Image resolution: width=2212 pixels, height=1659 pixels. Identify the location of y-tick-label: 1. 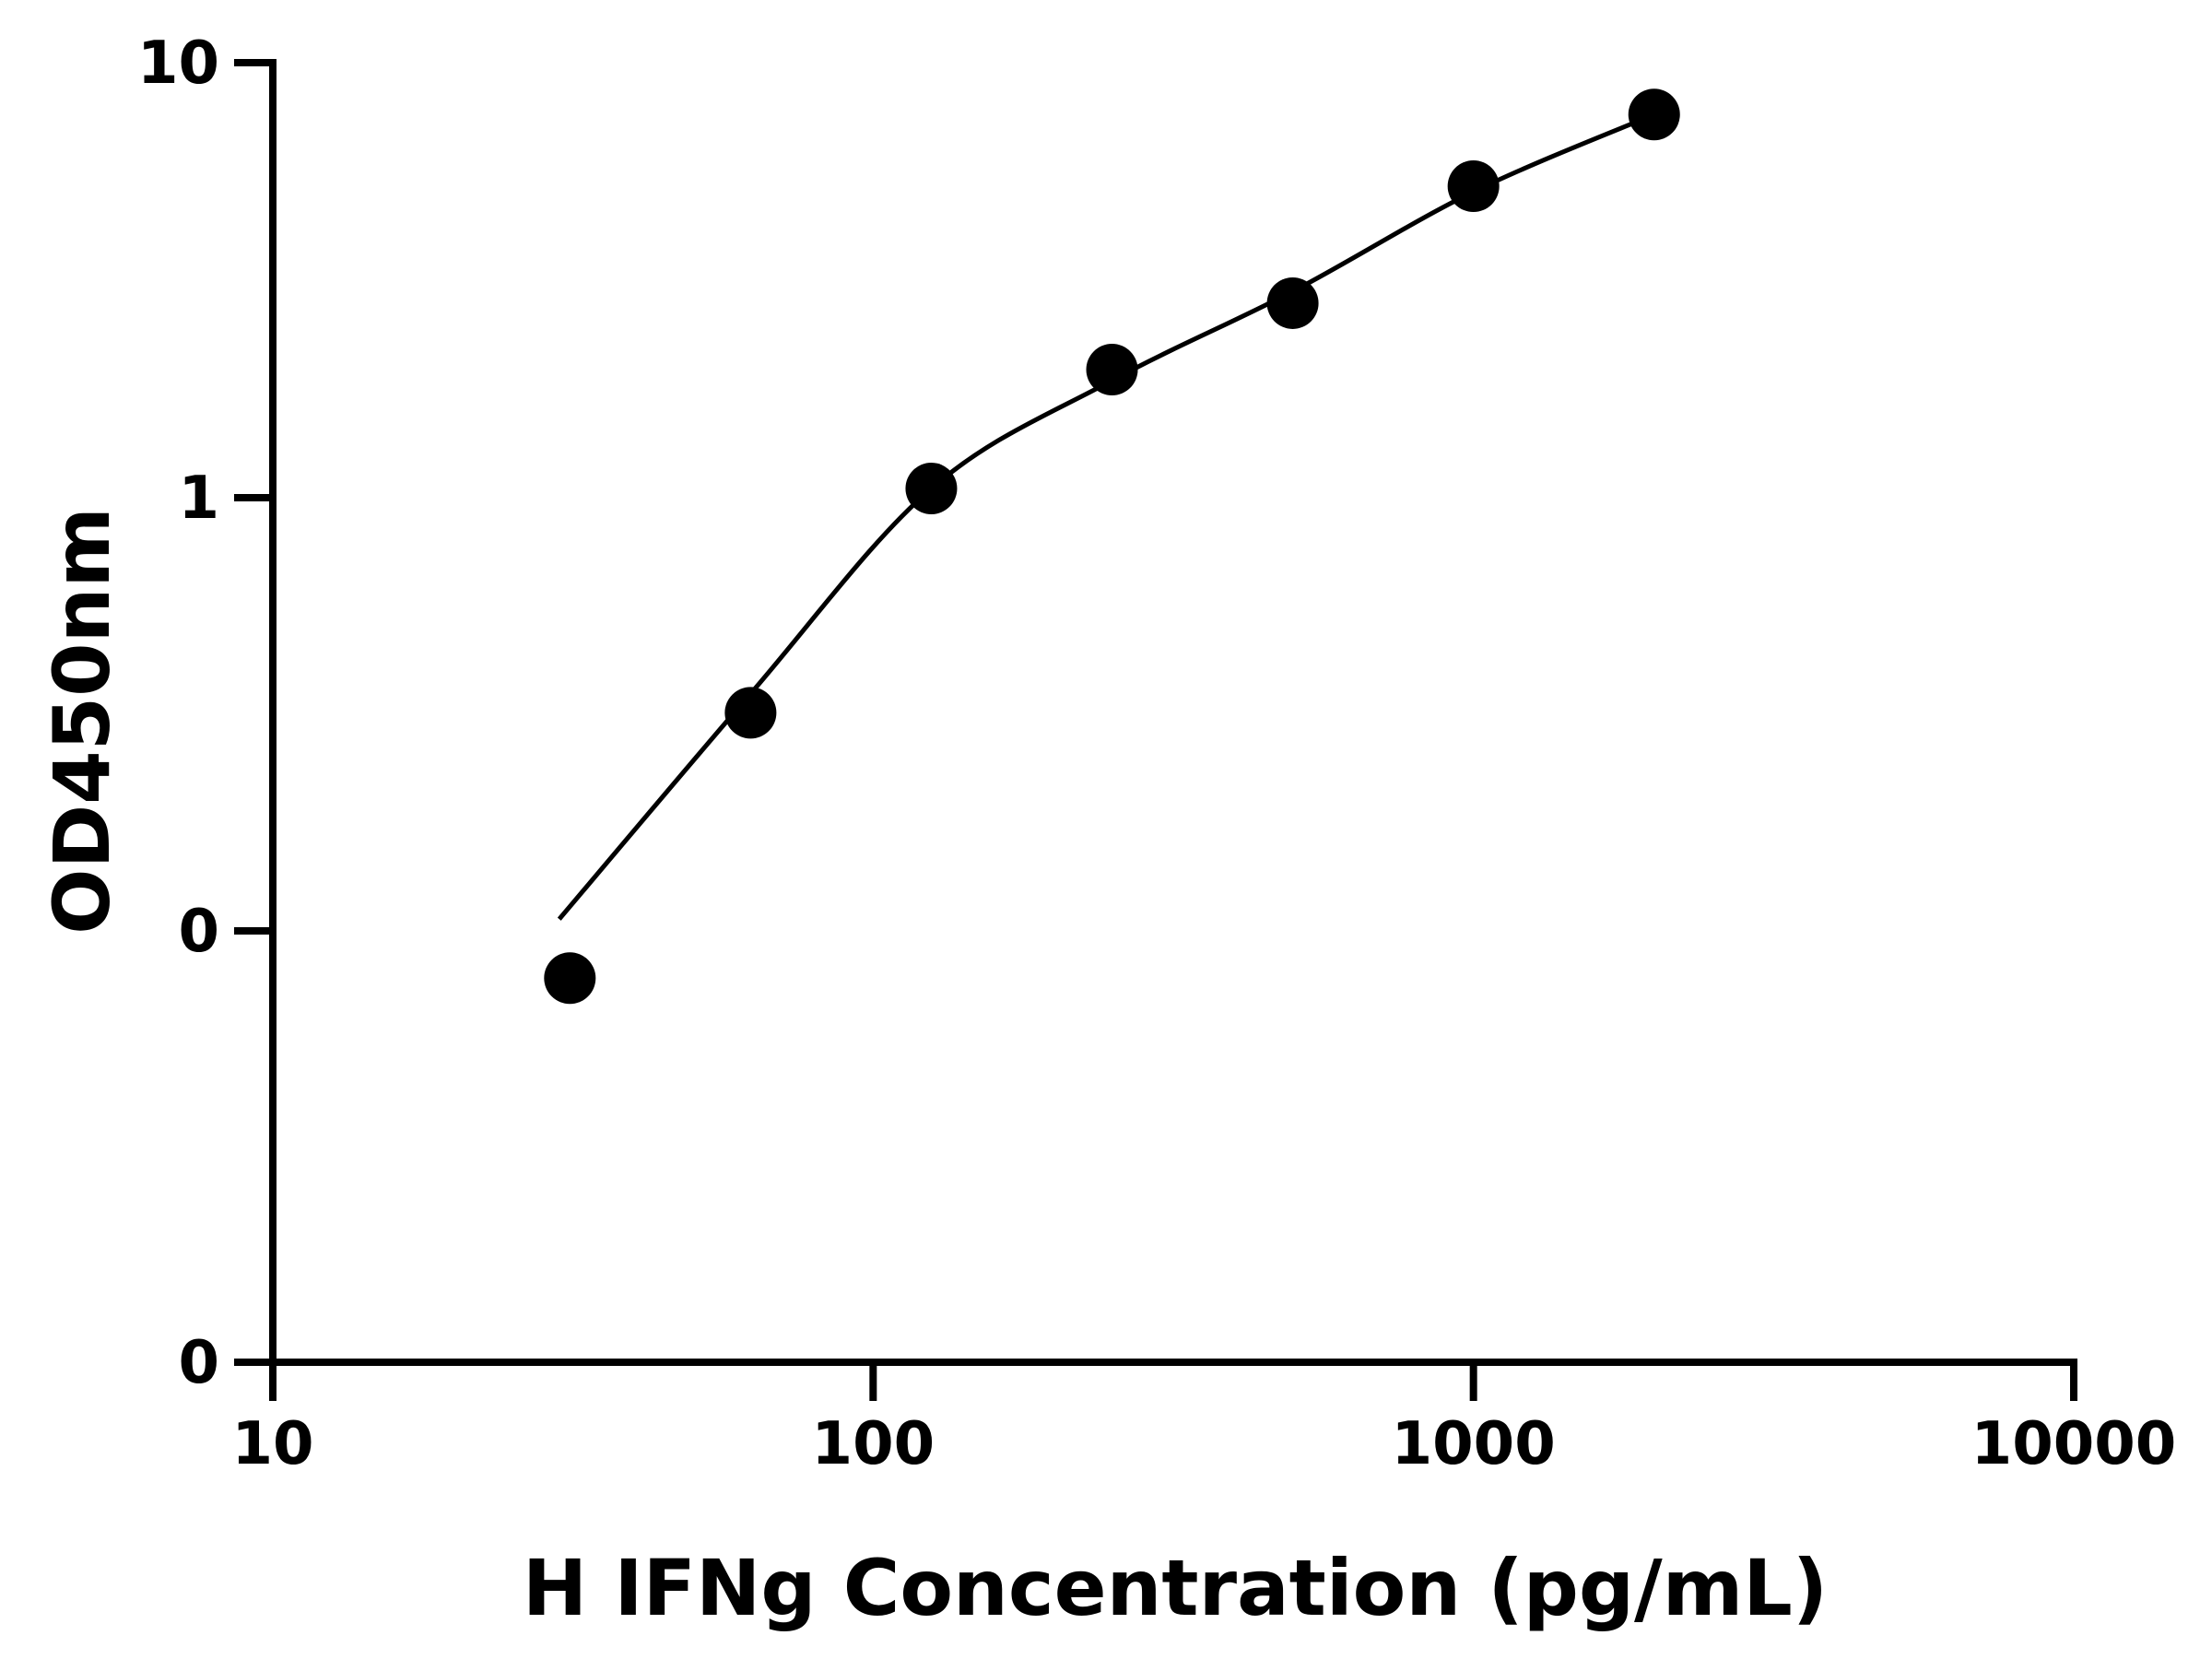
(198, 499).